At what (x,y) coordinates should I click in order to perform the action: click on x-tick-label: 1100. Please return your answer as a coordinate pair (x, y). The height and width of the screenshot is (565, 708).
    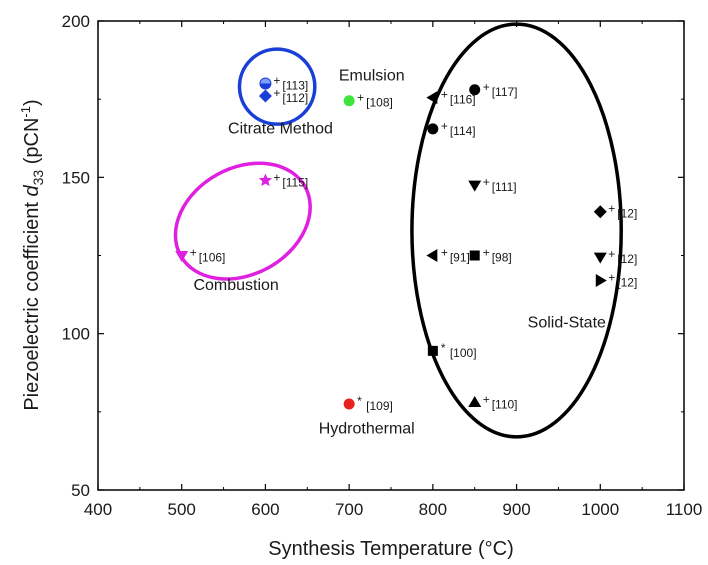
    Looking at the image, I should click on (684, 509).